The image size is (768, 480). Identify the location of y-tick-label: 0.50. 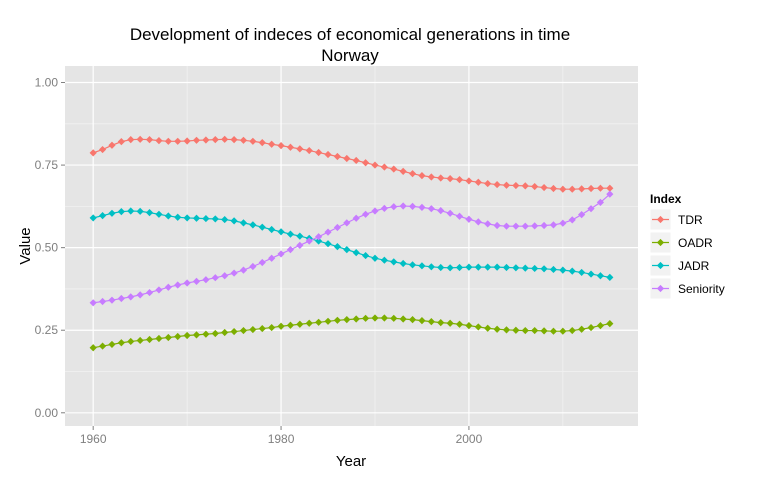
(47, 248).